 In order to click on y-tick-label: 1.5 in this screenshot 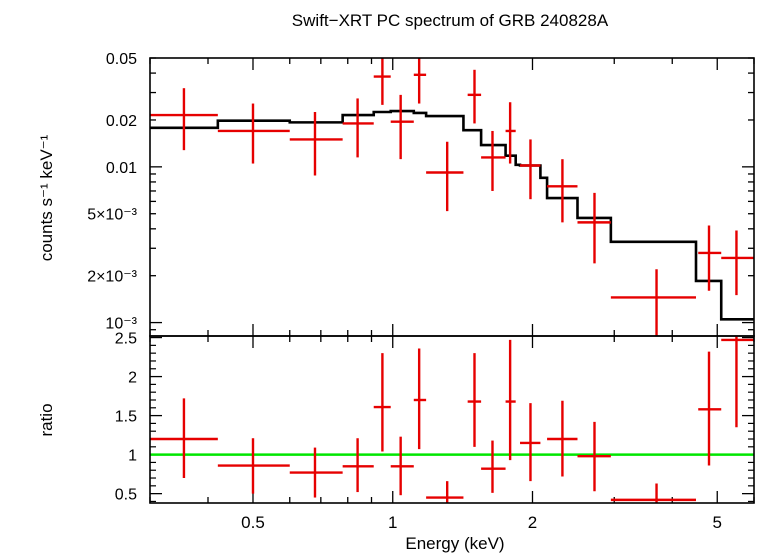, I will do `click(126, 417)`.